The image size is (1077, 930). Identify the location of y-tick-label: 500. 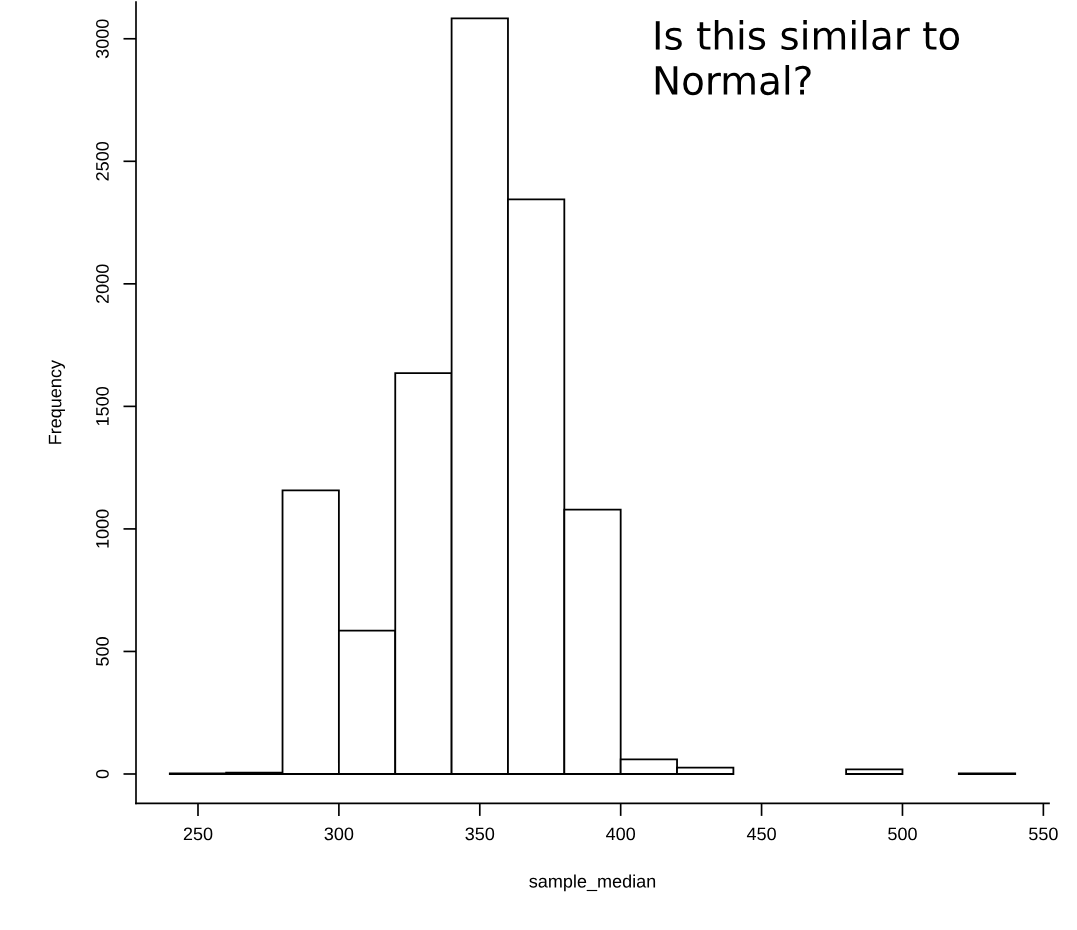
(102, 651).